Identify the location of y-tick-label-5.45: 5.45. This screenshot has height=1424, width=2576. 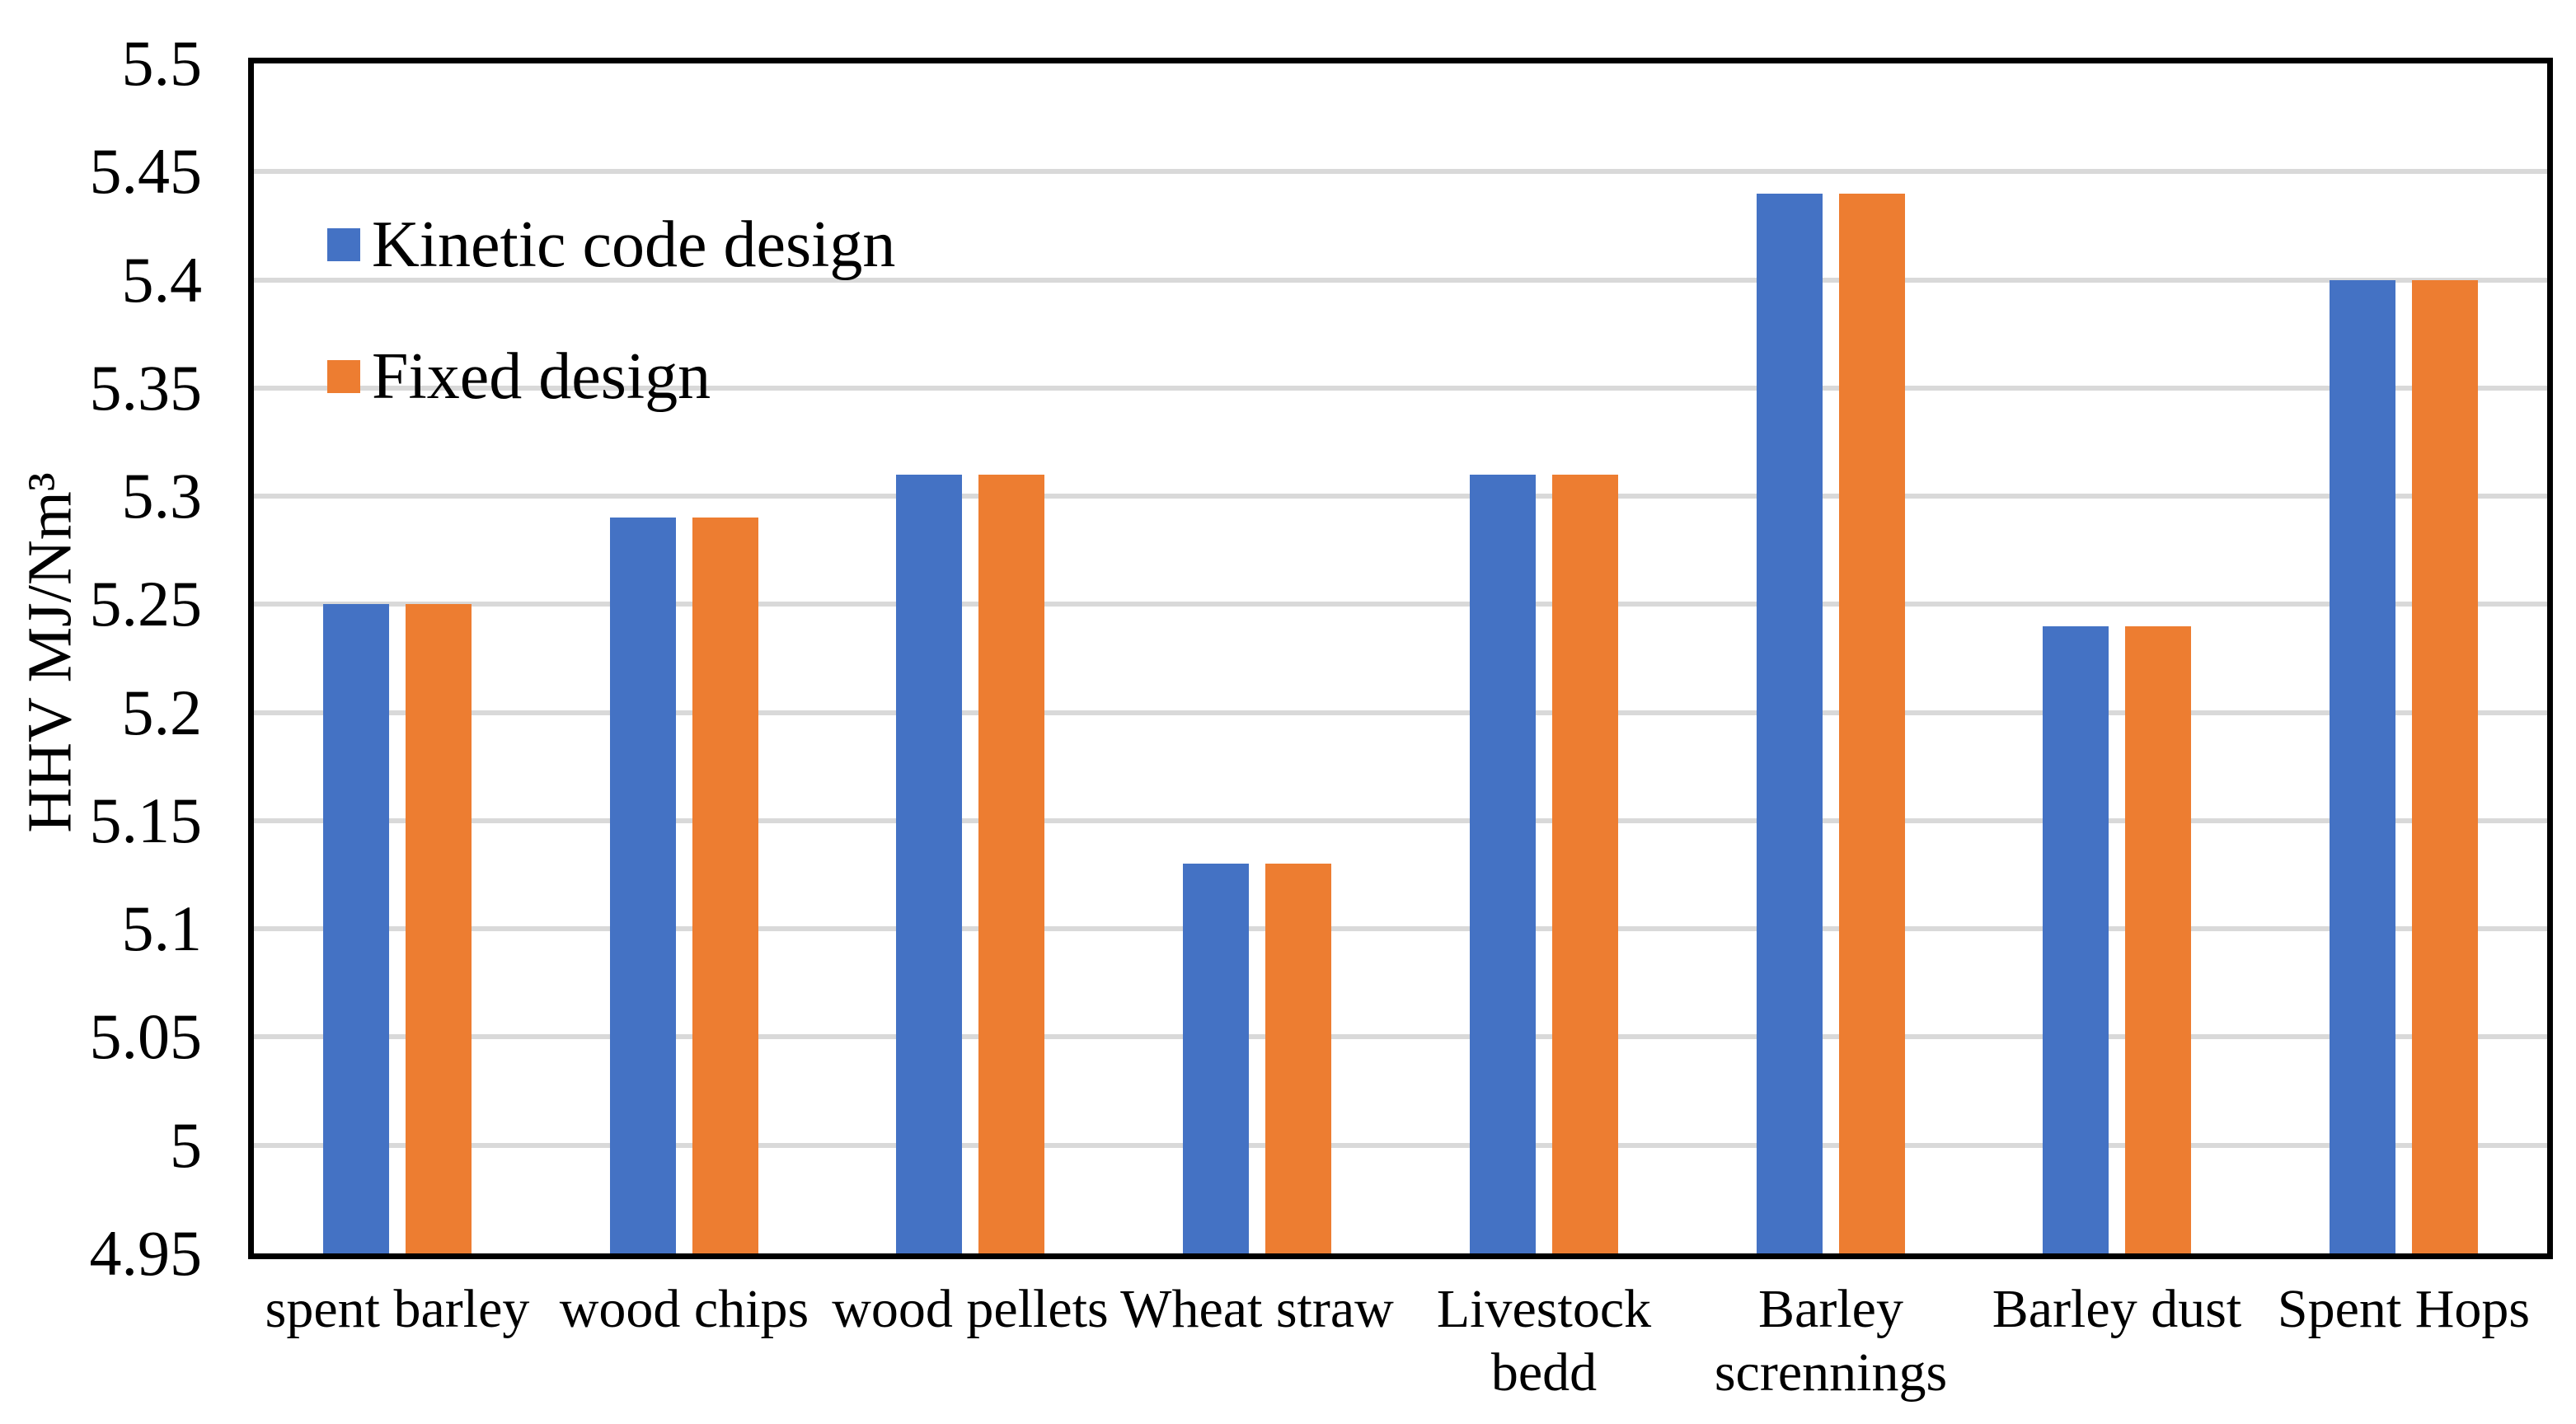
(146, 171).